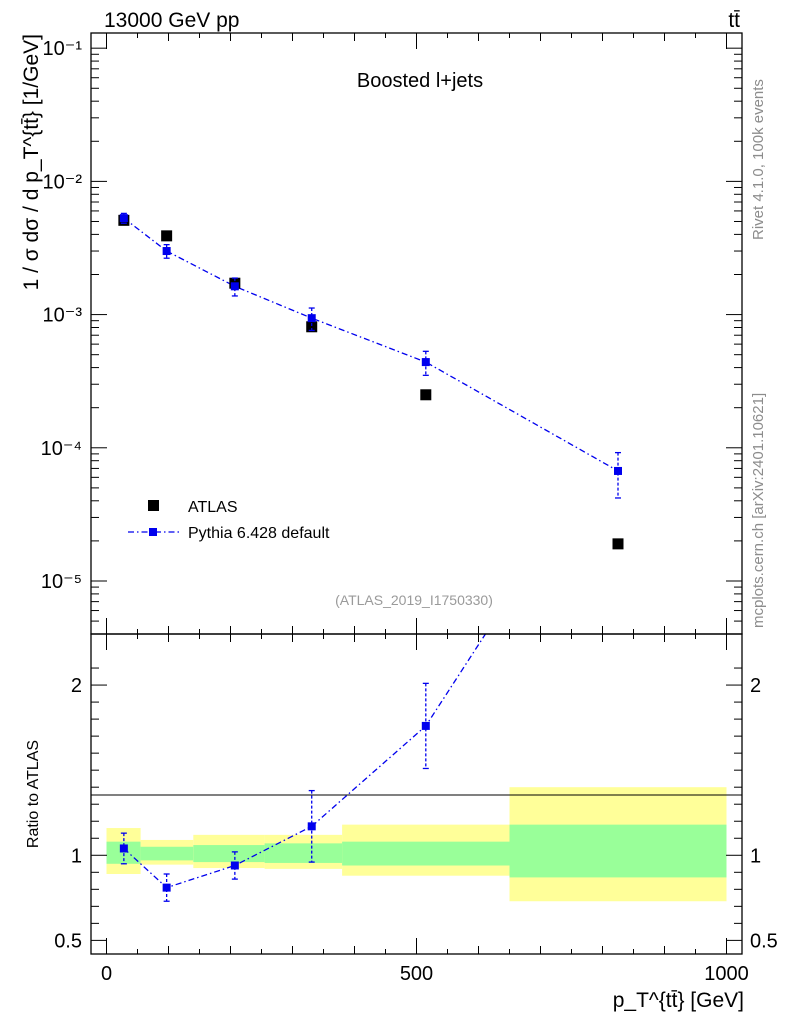  I want to click on x-tick-label: 500, so click(416, 974).